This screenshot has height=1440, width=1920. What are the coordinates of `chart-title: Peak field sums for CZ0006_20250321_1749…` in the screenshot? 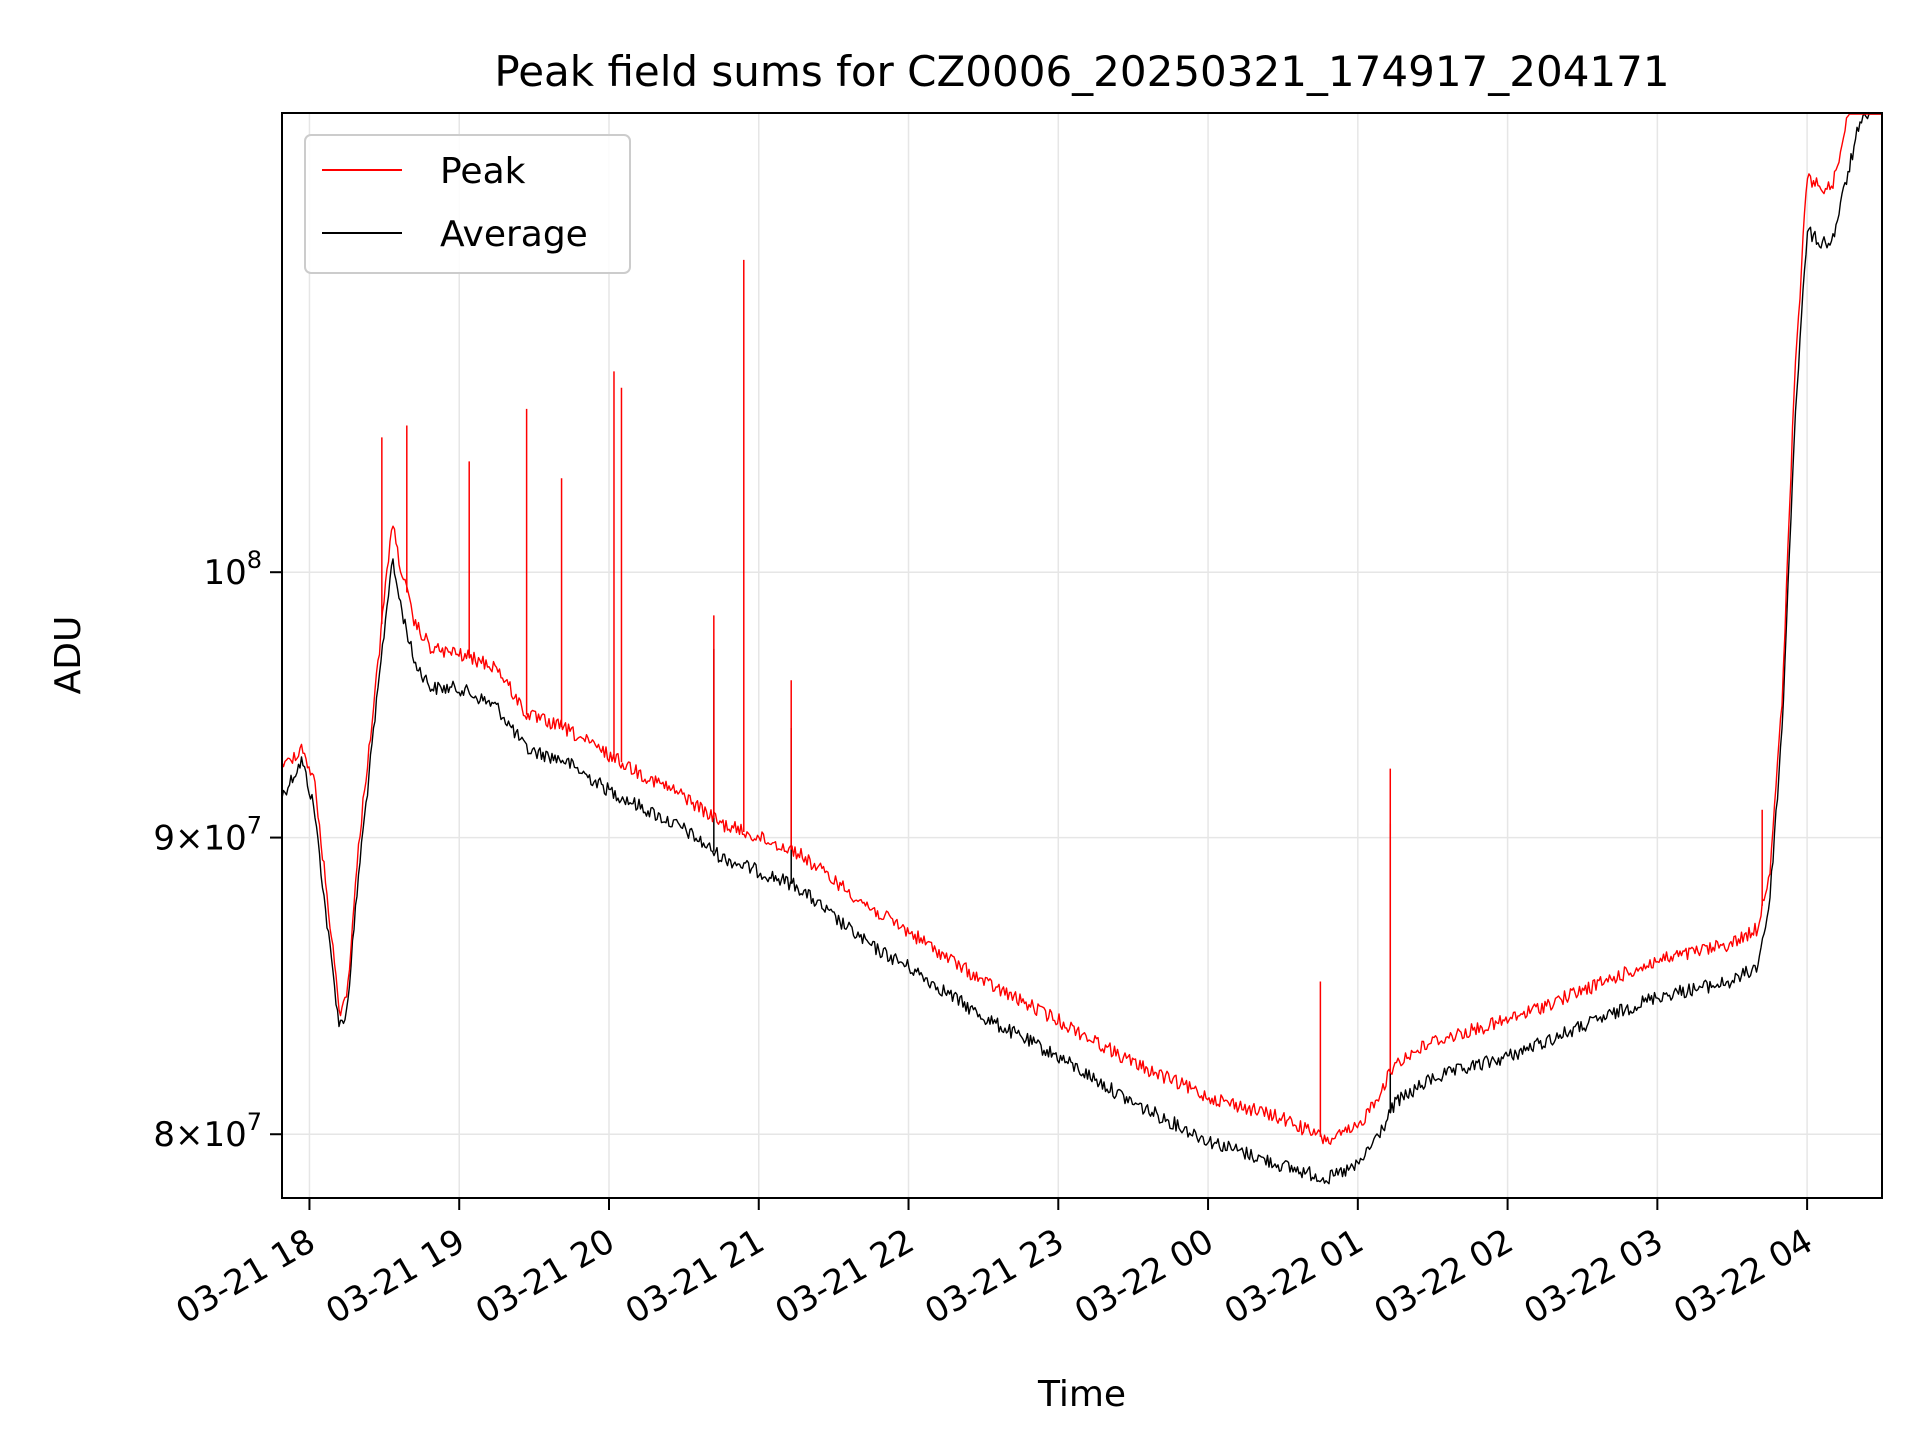 It's located at (1081, 71).